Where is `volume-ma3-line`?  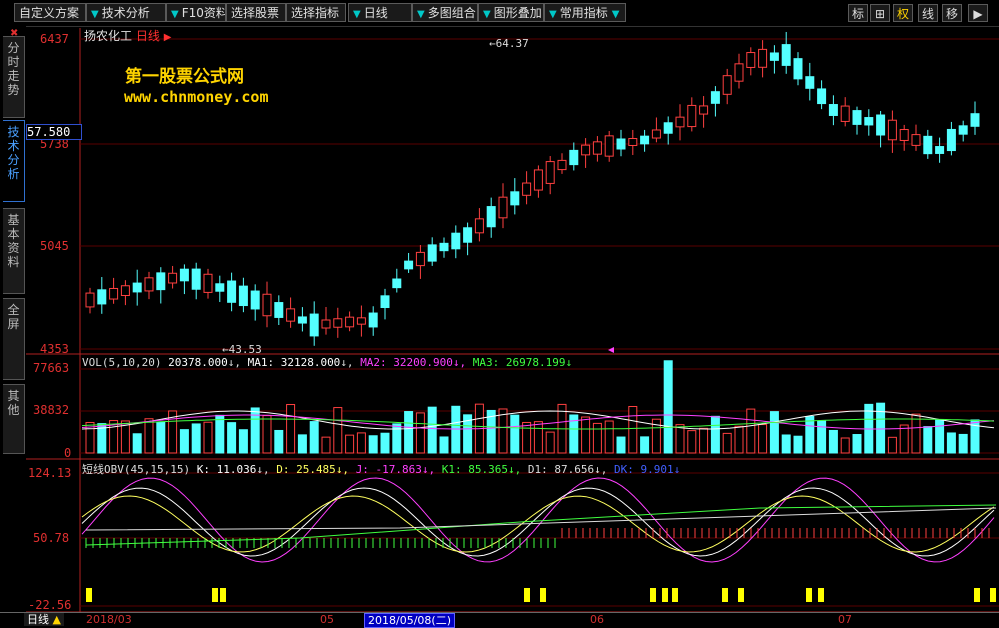
volume-ma3-line is located at coordinates (538, 424).